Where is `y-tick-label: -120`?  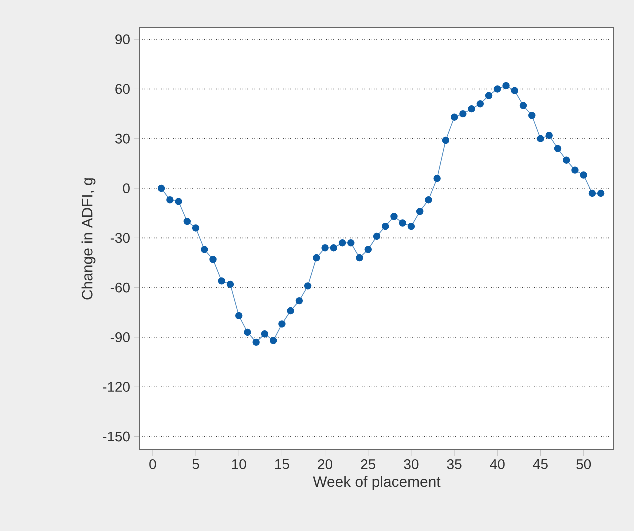
y-tick-label: -120 is located at coordinates (116, 387).